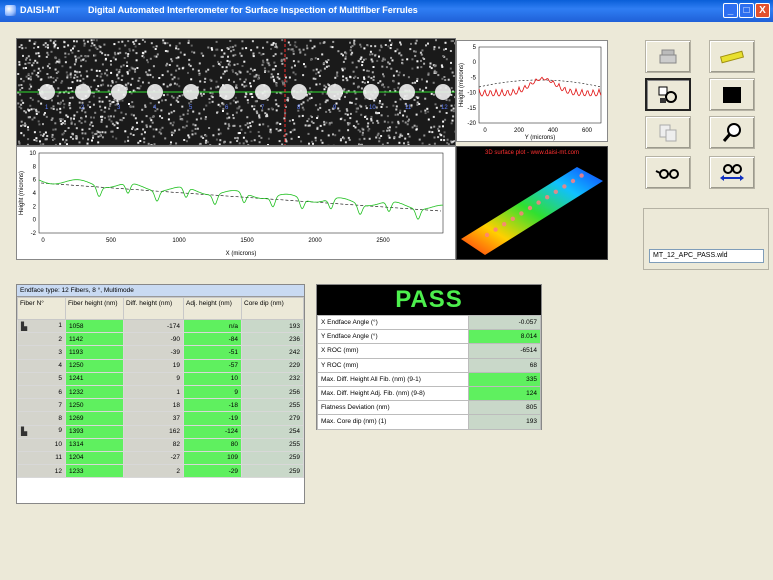 Image resolution: width=773 pixels, height=580 pixels. I want to click on fiber-start-icon: ▙, so click(24, 326).